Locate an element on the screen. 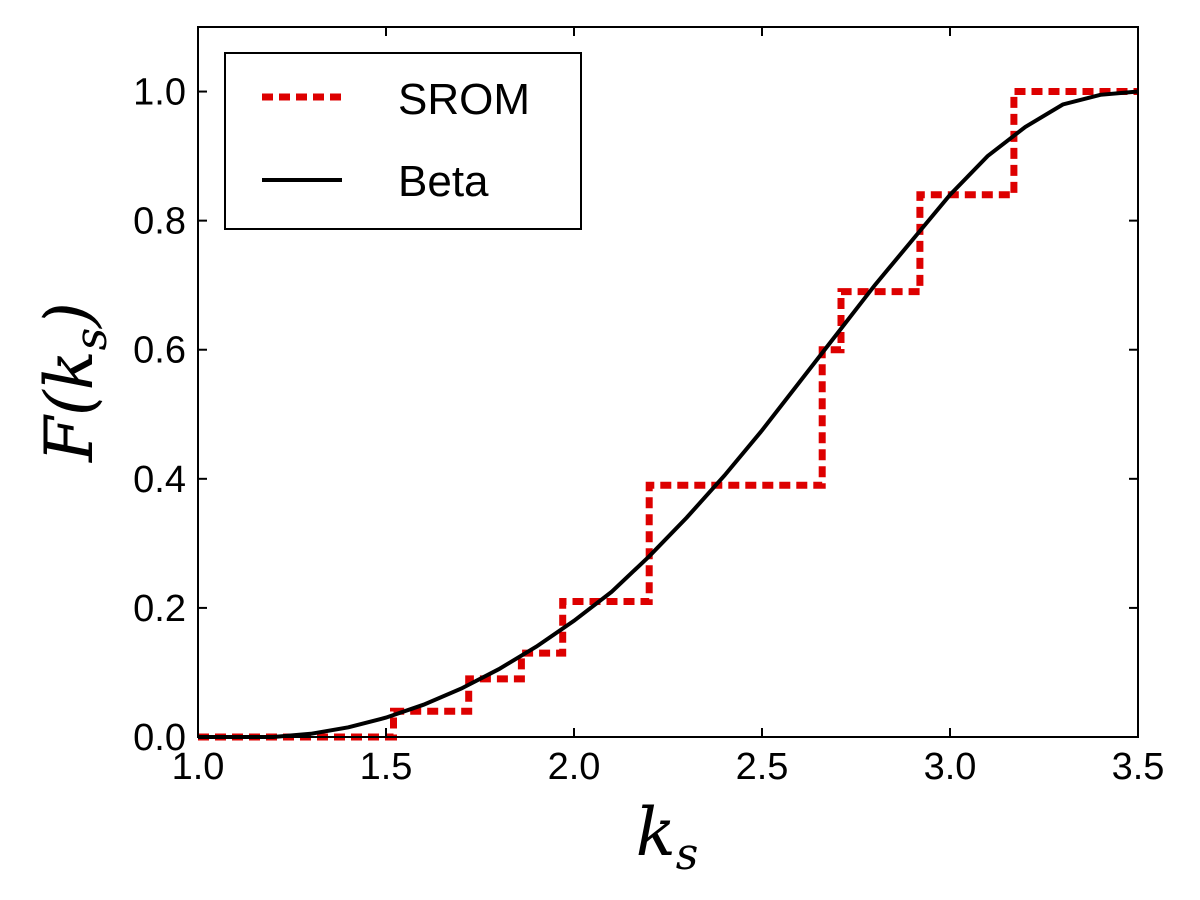  legend-label-beta: Beta is located at coordinates (443, 181).